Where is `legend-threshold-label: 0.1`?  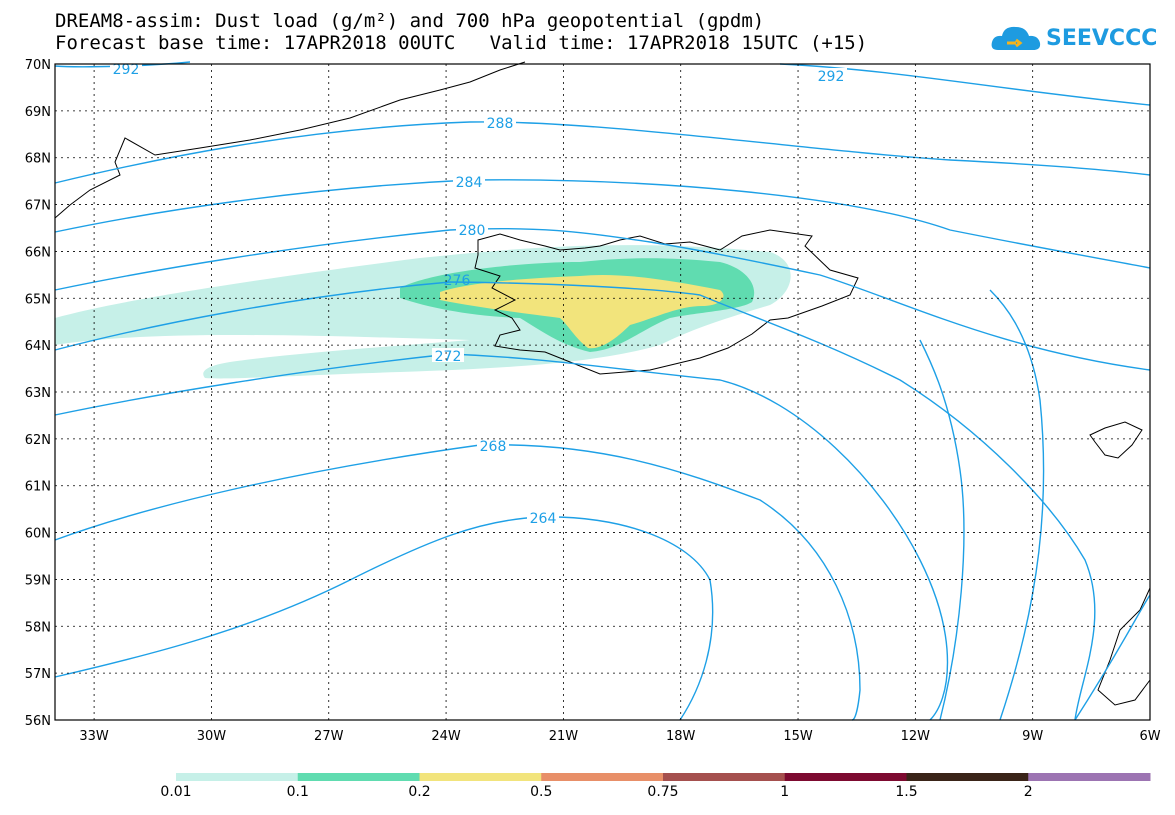
legend-threshold-label: 0.1 is located at coordinates (297, 792).